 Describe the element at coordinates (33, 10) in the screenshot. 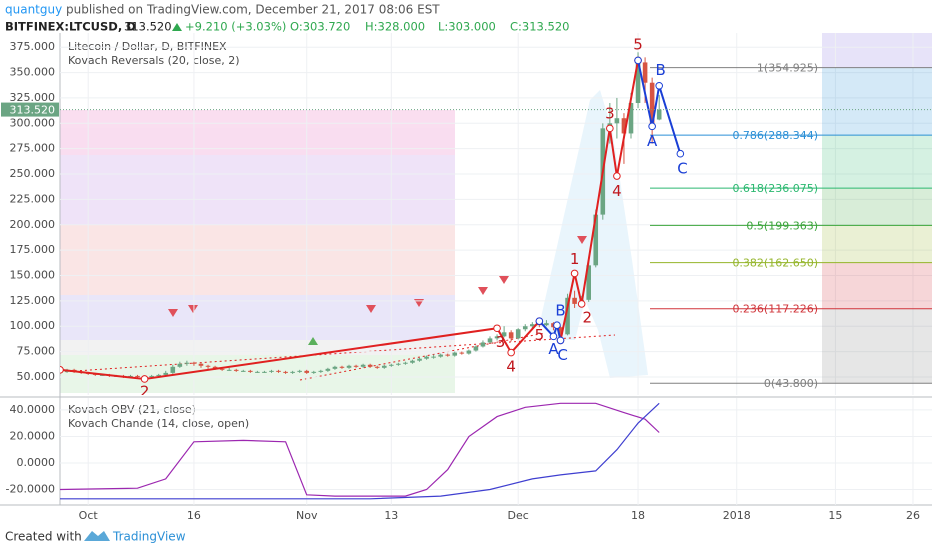

I see `author: quantguy` at that location.